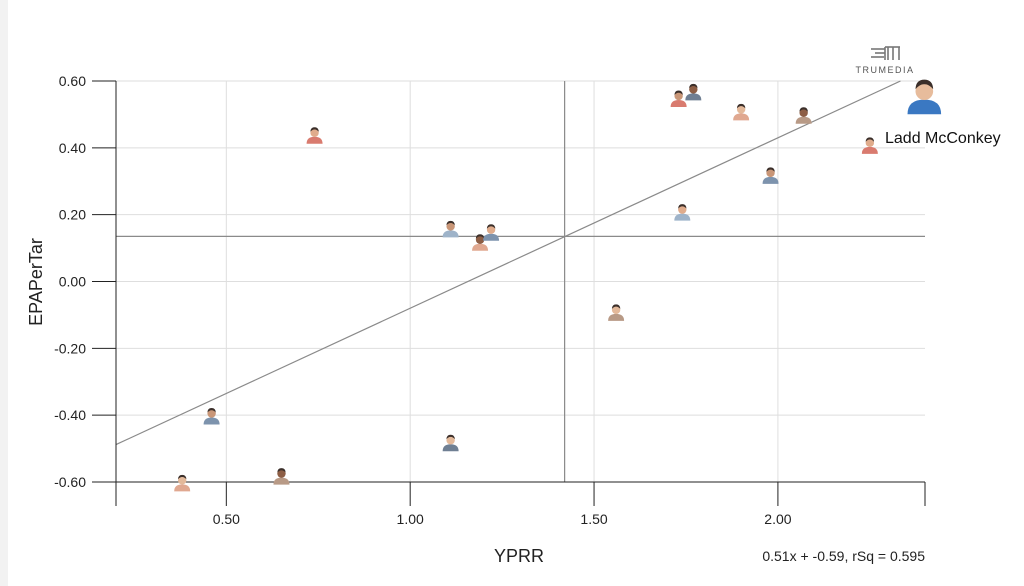  I want to click on x-tick-label: 2.00, so click(777, 519).